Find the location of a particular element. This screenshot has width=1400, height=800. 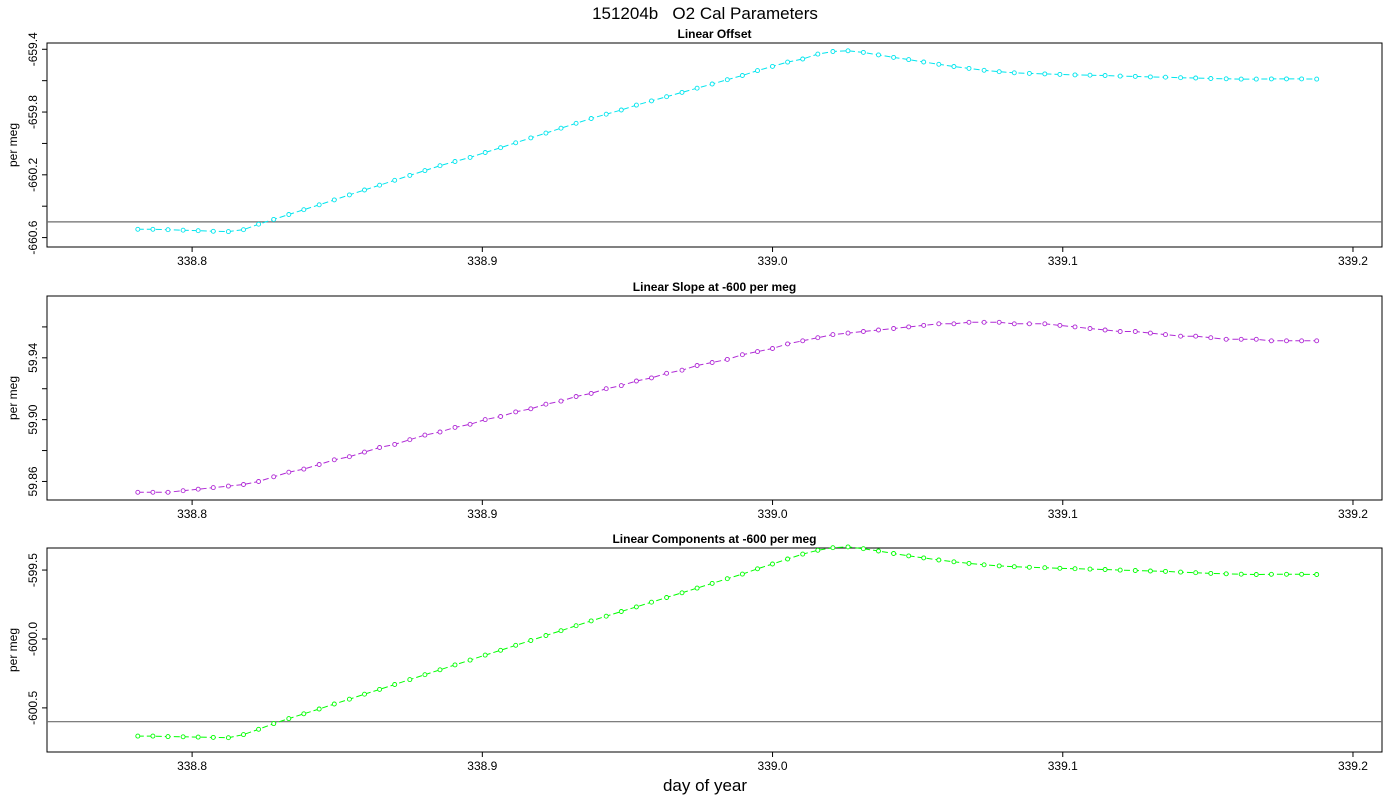

y-tick-label: -659.4 is located at coordinates (33, 49).